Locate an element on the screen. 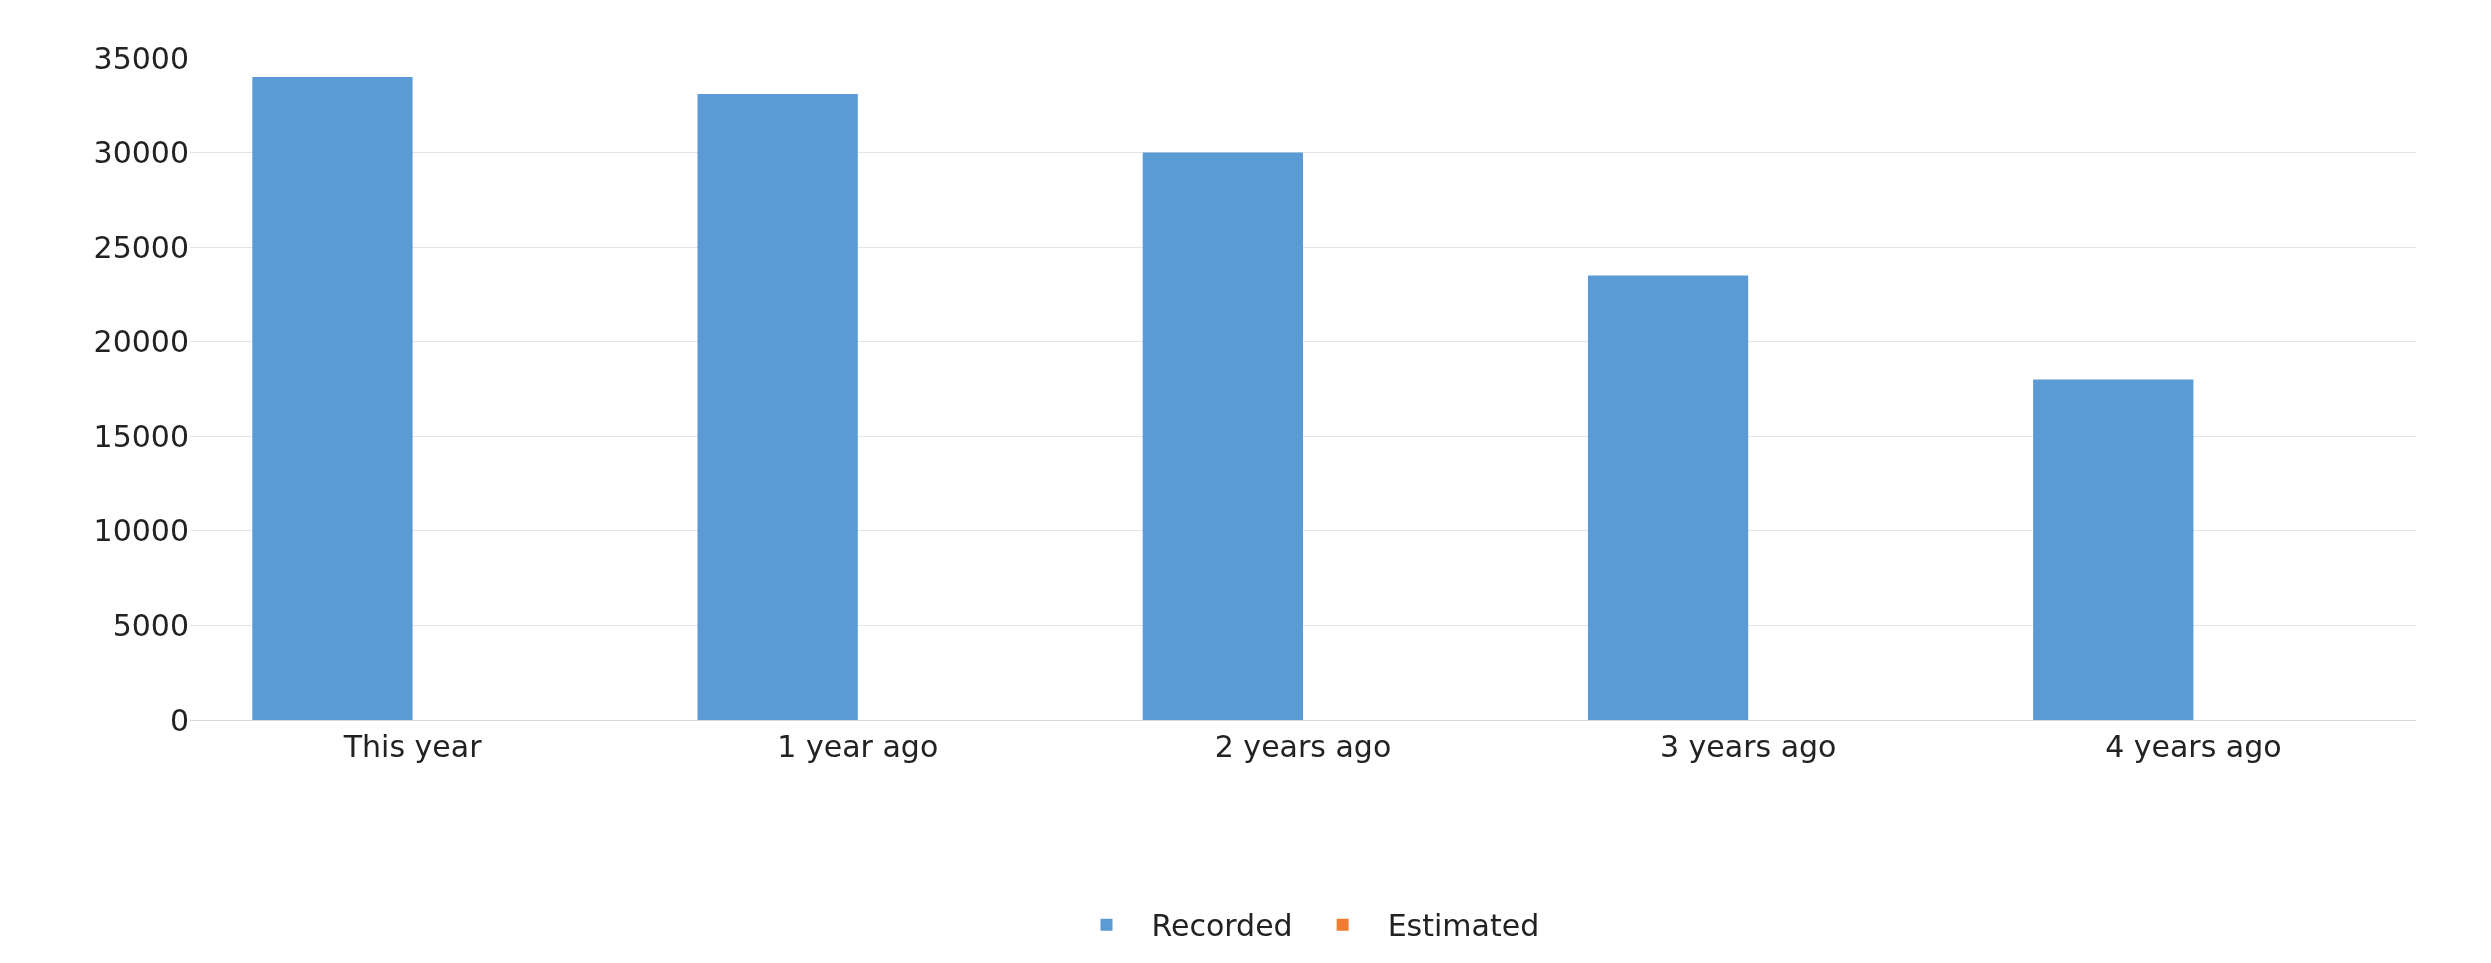 The image size is (2491, 963). y-tick-label: 10000 is located at coordinates (141, 531).